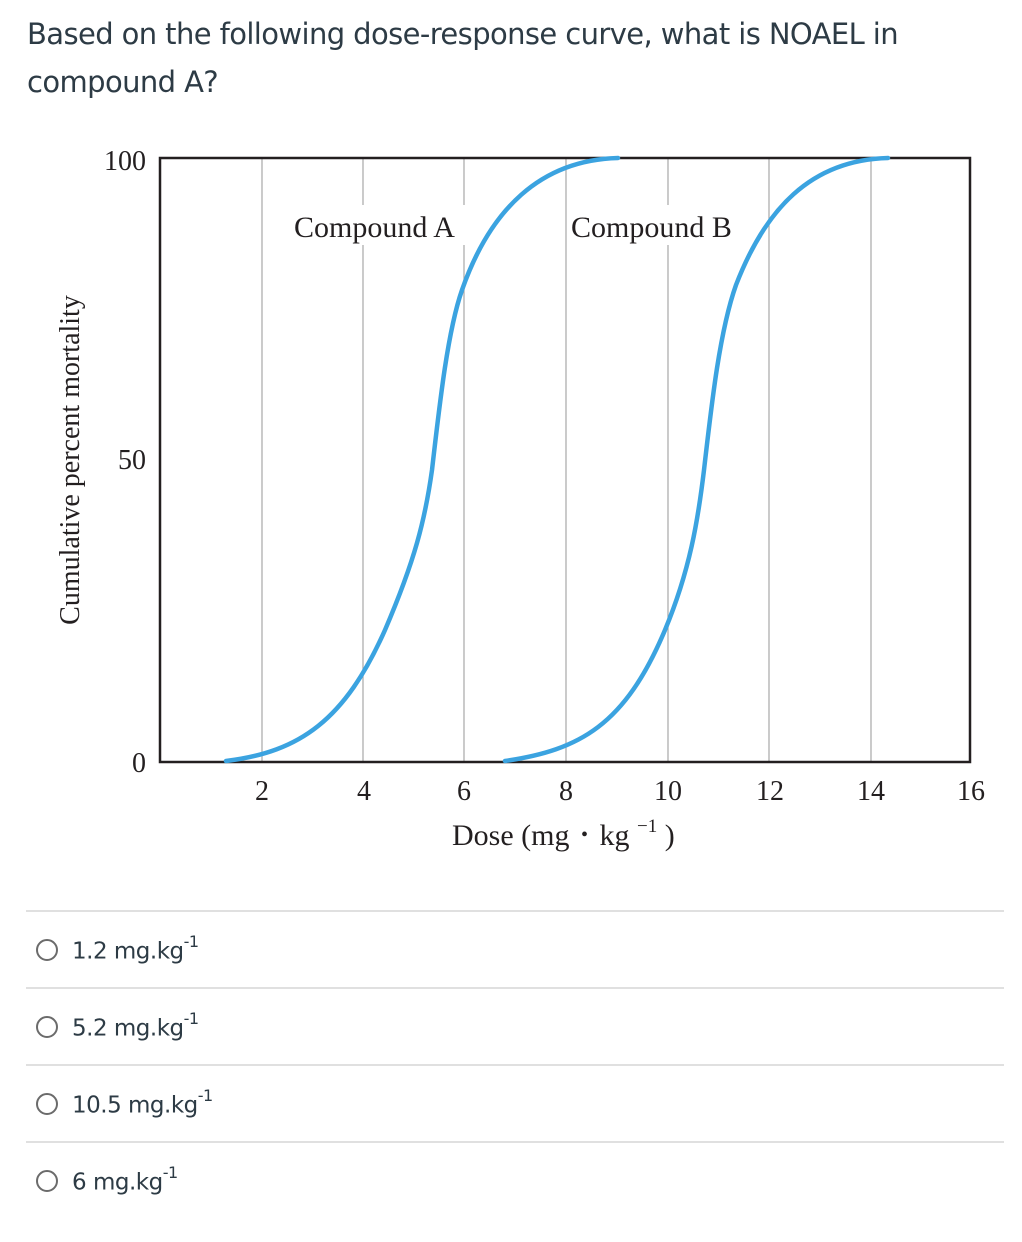 The height and width of the screenshot is (1242, 1022). Describe the element at coordinates (70, 460) in the screenshot. I see `y-axis-label: Cumulative percent mortality` at that location.